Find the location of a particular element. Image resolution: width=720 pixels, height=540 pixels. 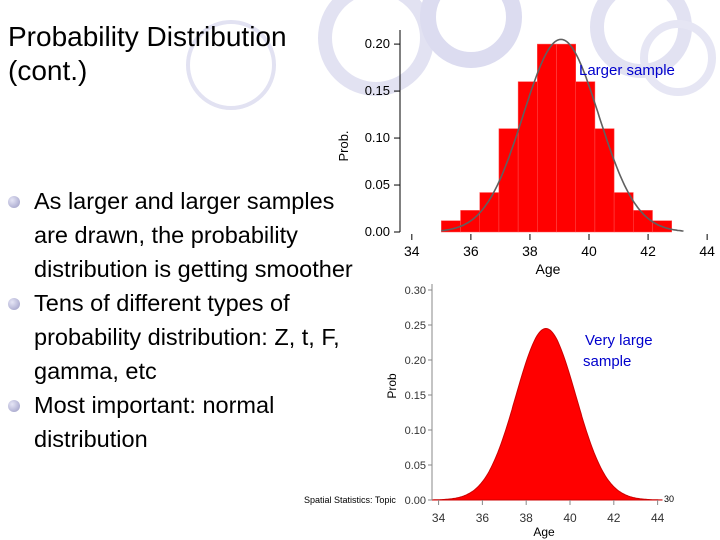

histogram-bar is located at coordinates (604, 180).